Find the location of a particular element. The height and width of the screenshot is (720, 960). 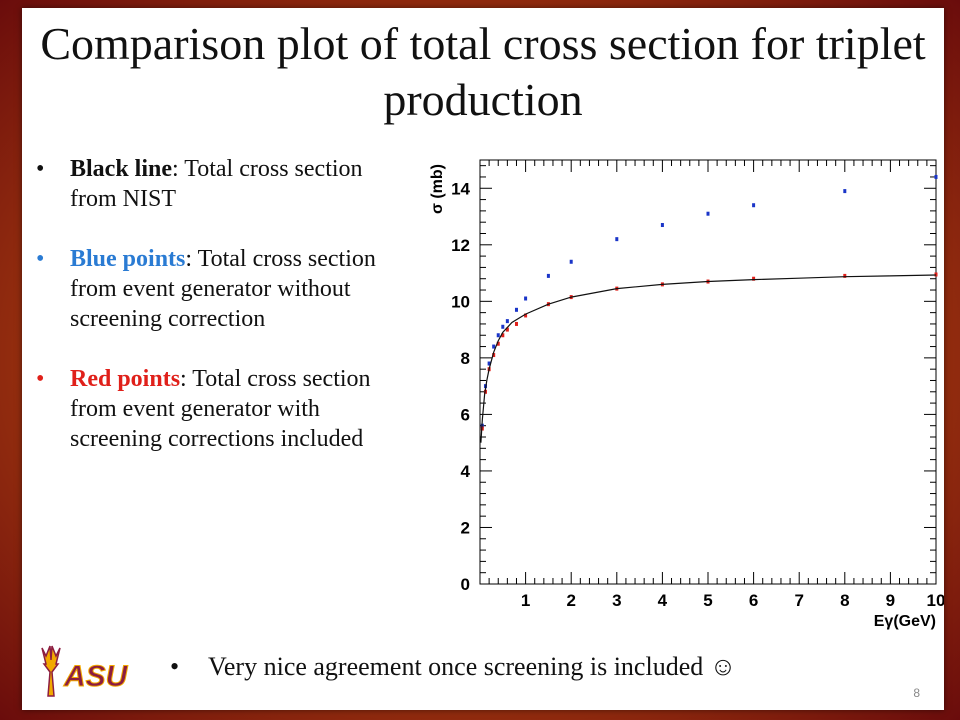

bullet-lead: Blue points is located at coordinates (128, 259).